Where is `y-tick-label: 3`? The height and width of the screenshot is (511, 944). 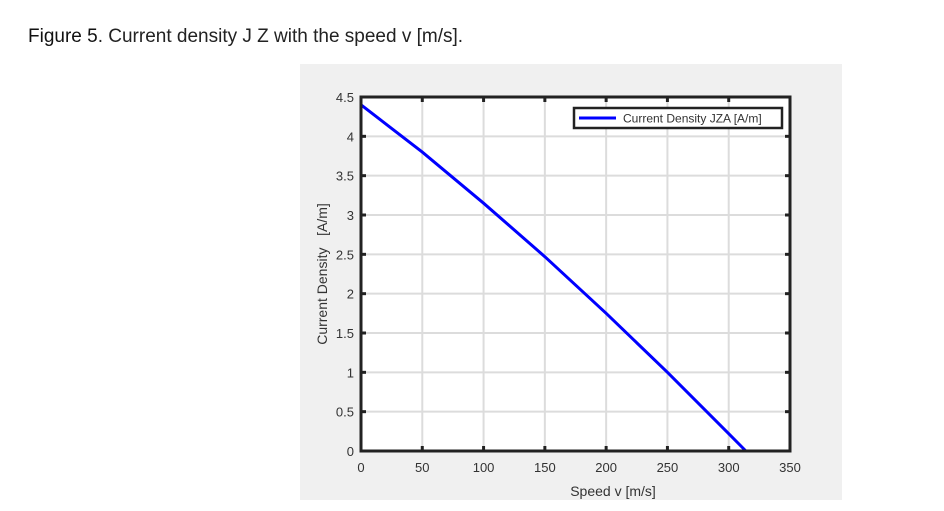 y-tick-label: 3 is located at coordinates (350, 215).